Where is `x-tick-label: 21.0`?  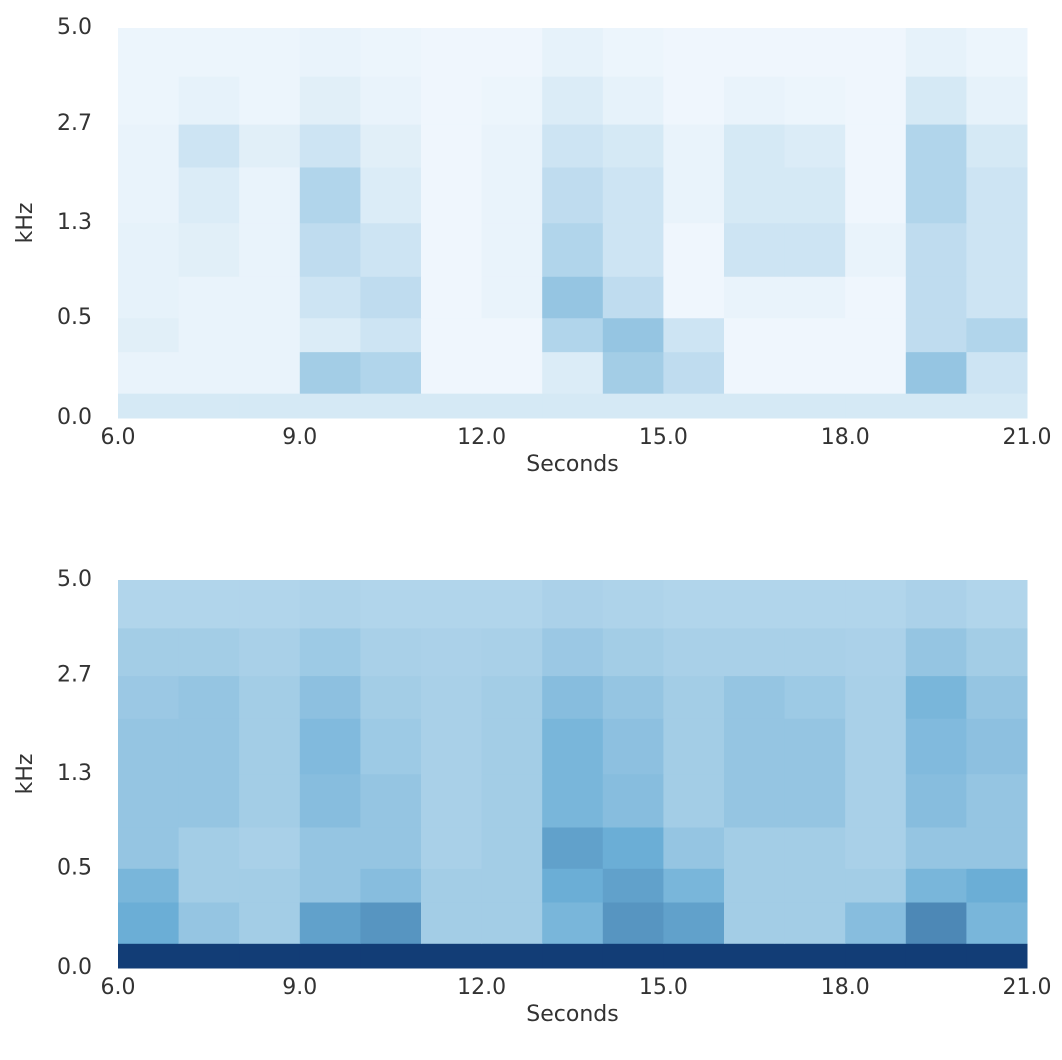 x-tick-label: 21.0 is located at coordinates (1027, 437).